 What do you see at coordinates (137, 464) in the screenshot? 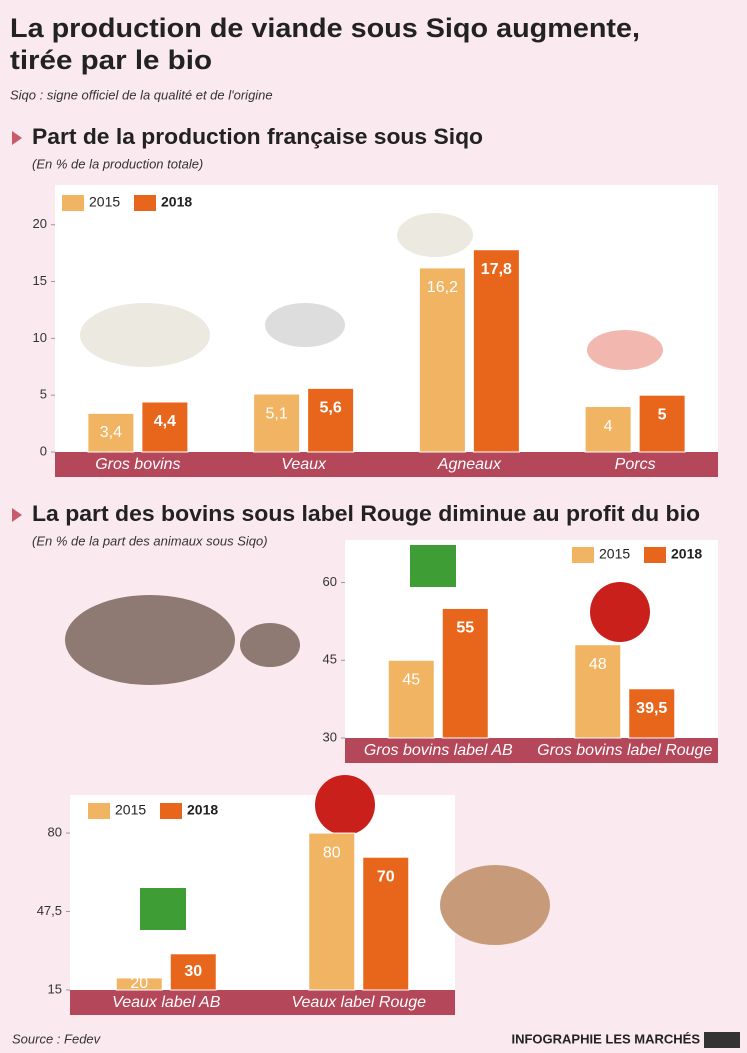
I see `x-tick-label: Gros bovins` at bounding box center [137, 464].